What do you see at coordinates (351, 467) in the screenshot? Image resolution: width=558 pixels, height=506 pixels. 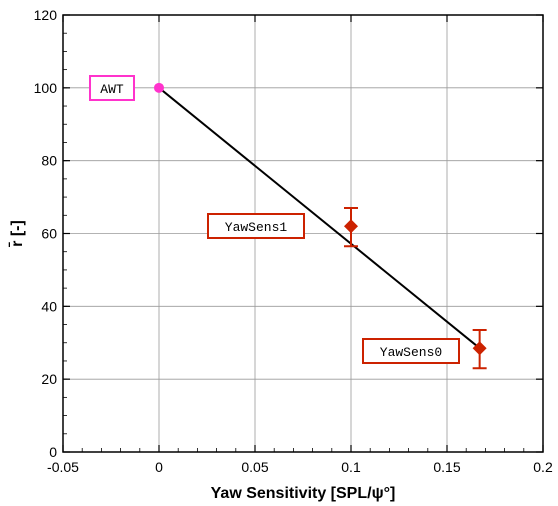 I see `x-tick-label: 0.1` at bounding box center [351, 467].